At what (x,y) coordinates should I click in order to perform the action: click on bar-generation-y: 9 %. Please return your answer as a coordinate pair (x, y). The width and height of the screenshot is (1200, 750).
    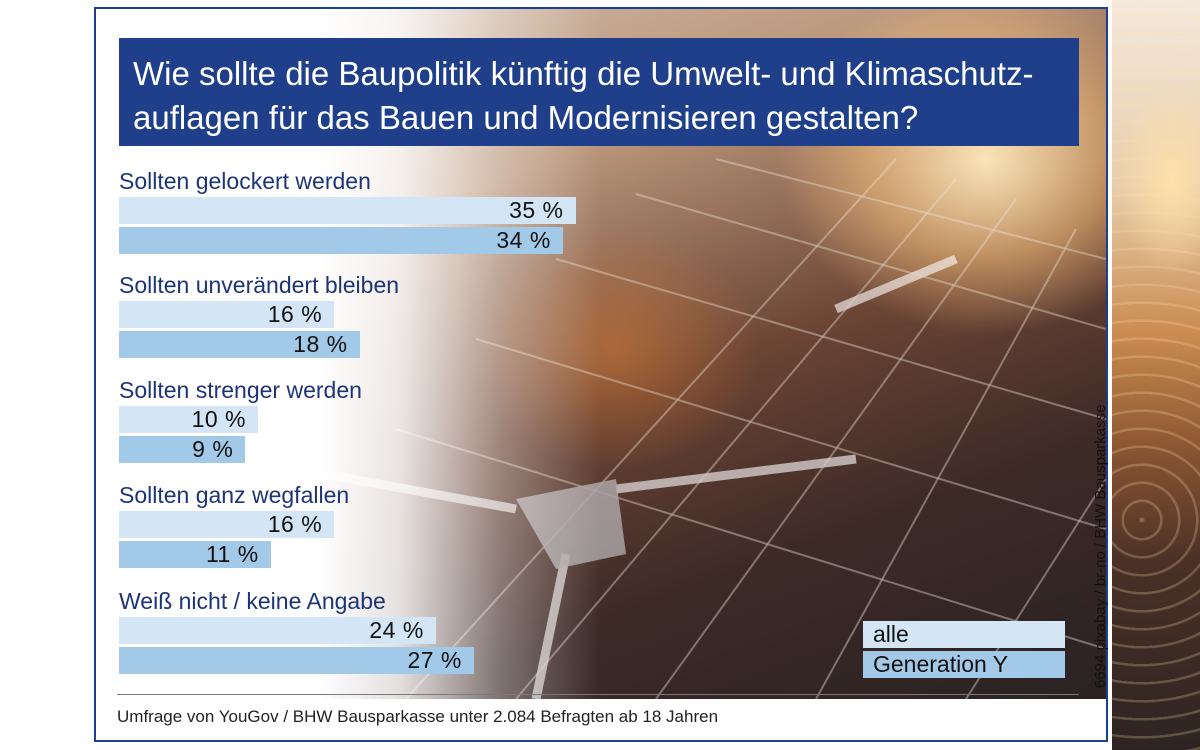
    Looking at the image, I should click on (182, 449).